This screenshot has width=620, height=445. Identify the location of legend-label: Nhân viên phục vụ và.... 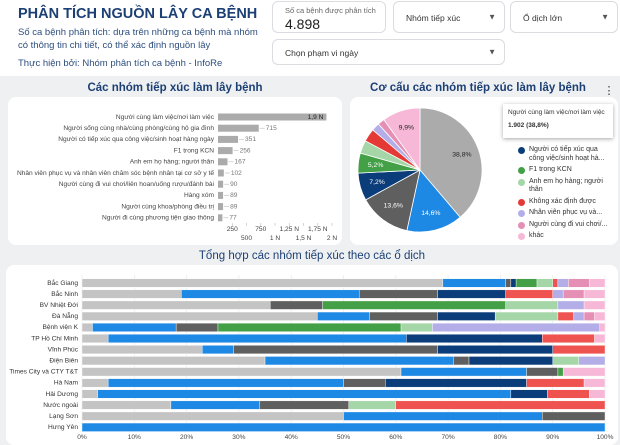
(566, 212).